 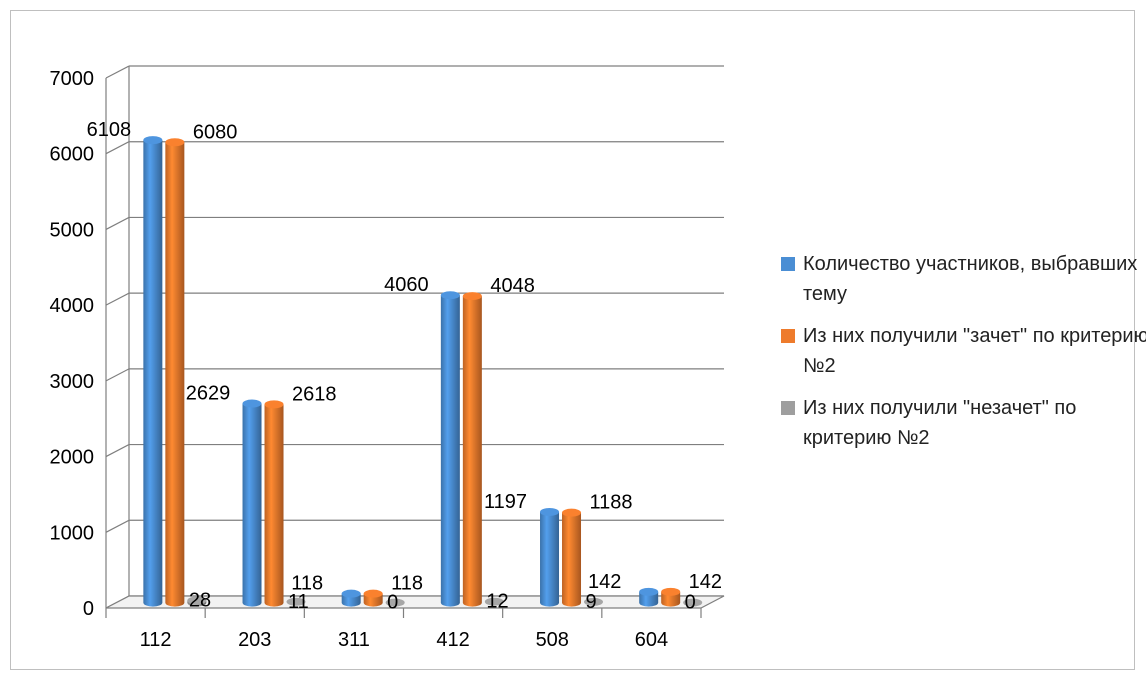 I want to click on data-label: 4048, so click(x=512, y=286).